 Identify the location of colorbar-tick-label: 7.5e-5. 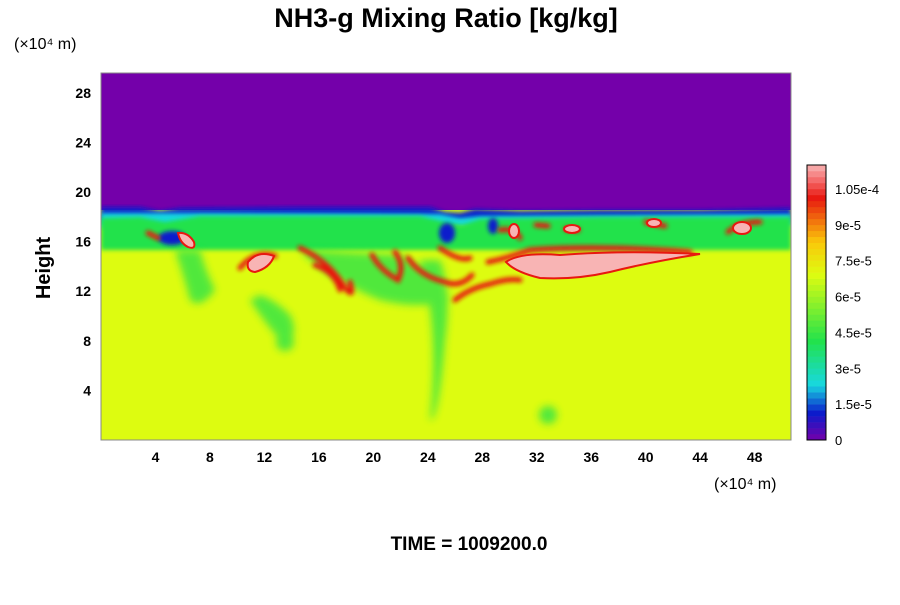
(853, 261).